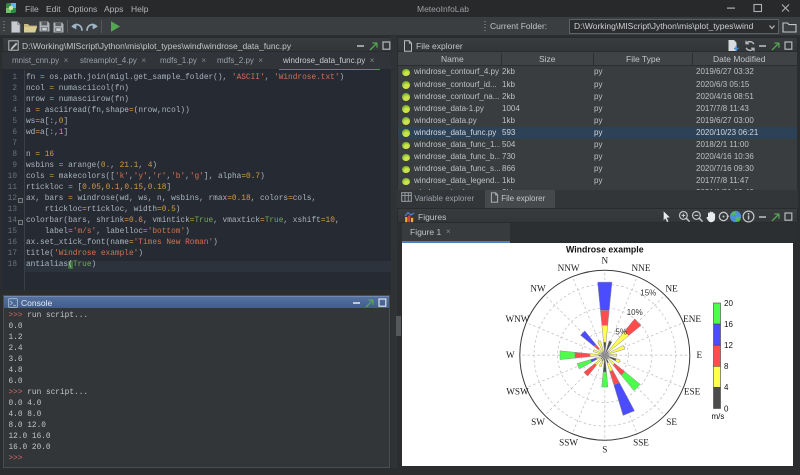 Image resolution: width=800 pixels, height=475 pixels. Describe the element at coordinates (568, 443) in the screenshot. I see `svg-text: SSW` at that location.